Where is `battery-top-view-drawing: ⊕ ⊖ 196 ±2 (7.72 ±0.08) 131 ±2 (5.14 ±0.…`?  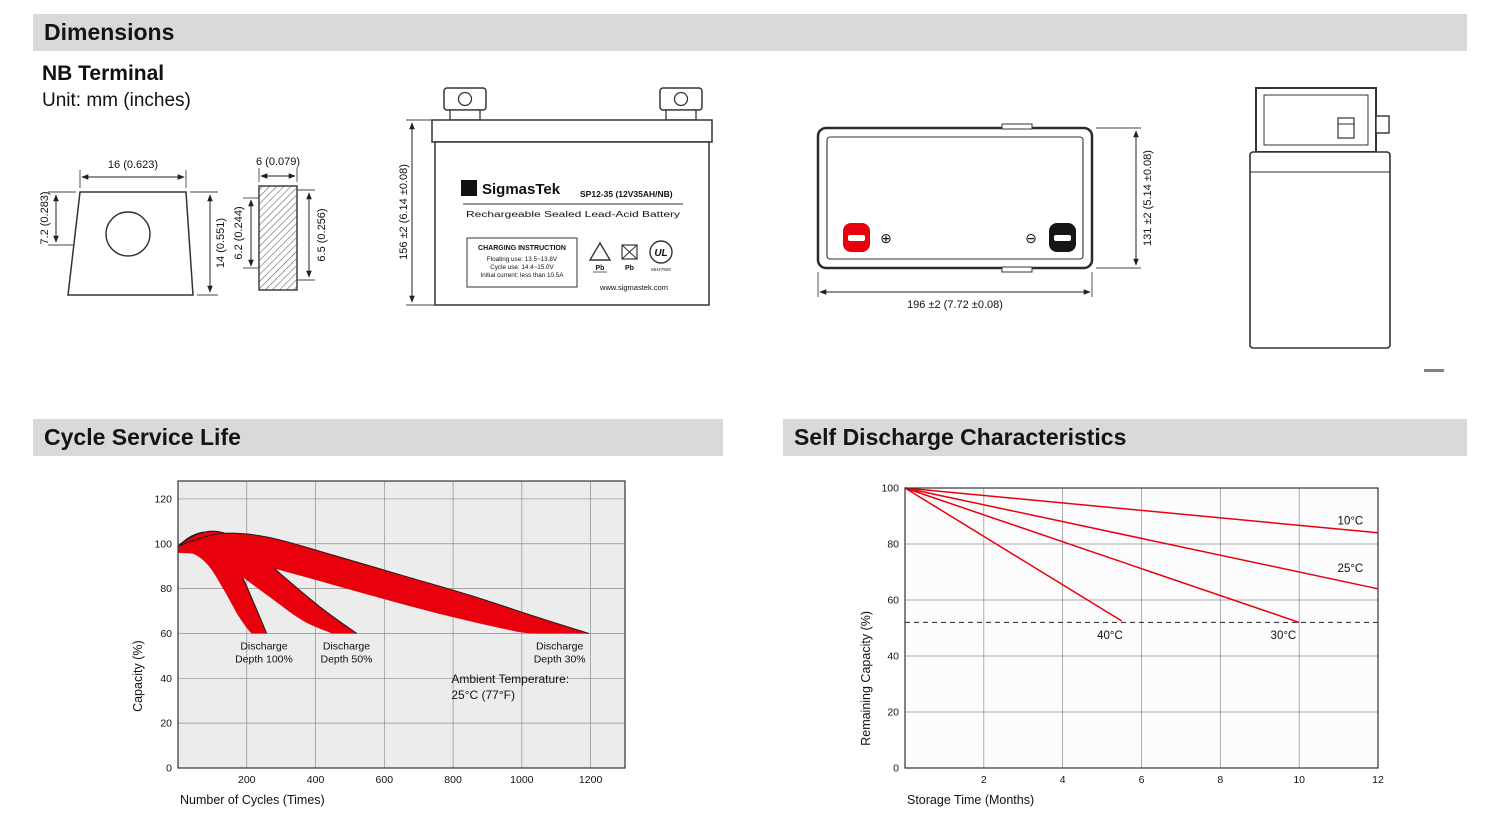
battery-top-view-drawing: ⊕ ⊖ 196 ±2 (7.72 ±0.08) 131 ±2 (5.14 ±0.… is located at coordinates (985, 217).